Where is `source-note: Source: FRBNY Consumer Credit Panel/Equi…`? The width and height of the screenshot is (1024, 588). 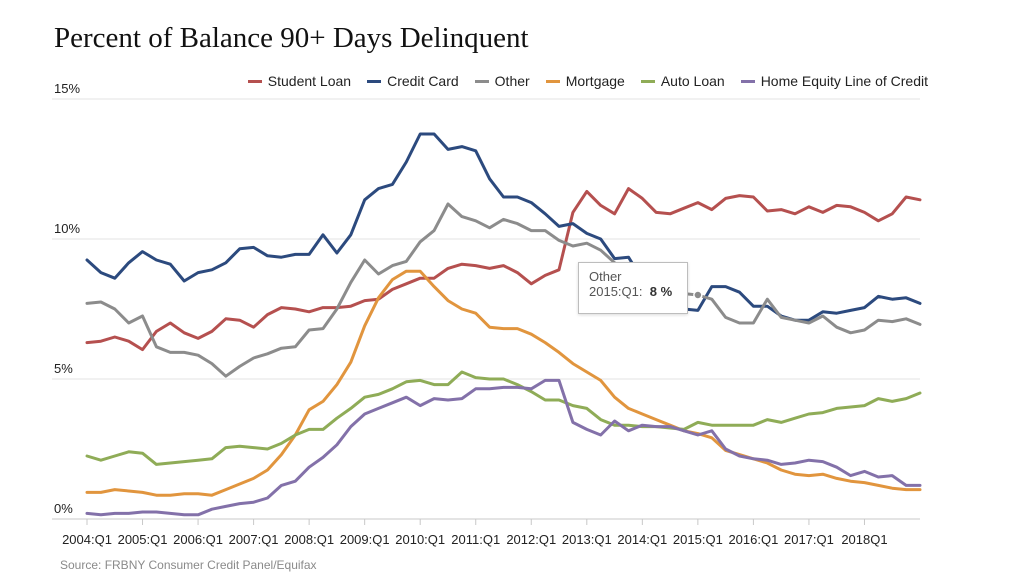
source-note: Source: FRBNY Consumer Credit Panel/Equi… is located at coordinates (188, 565).